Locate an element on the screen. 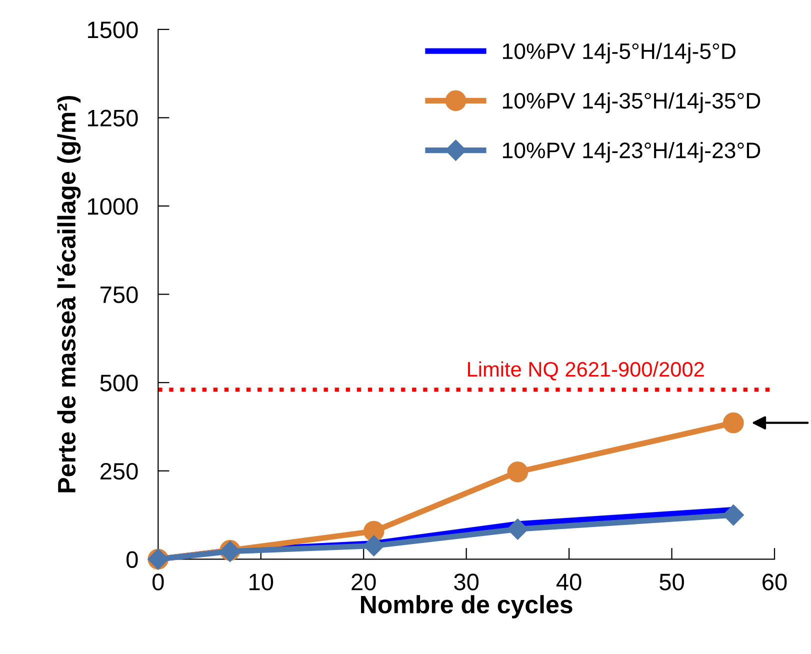 This screenshot has height=654, width=811. legend-label: 10%PV 14j-5°H/14j-5°D is located at coordinates (619, 53).